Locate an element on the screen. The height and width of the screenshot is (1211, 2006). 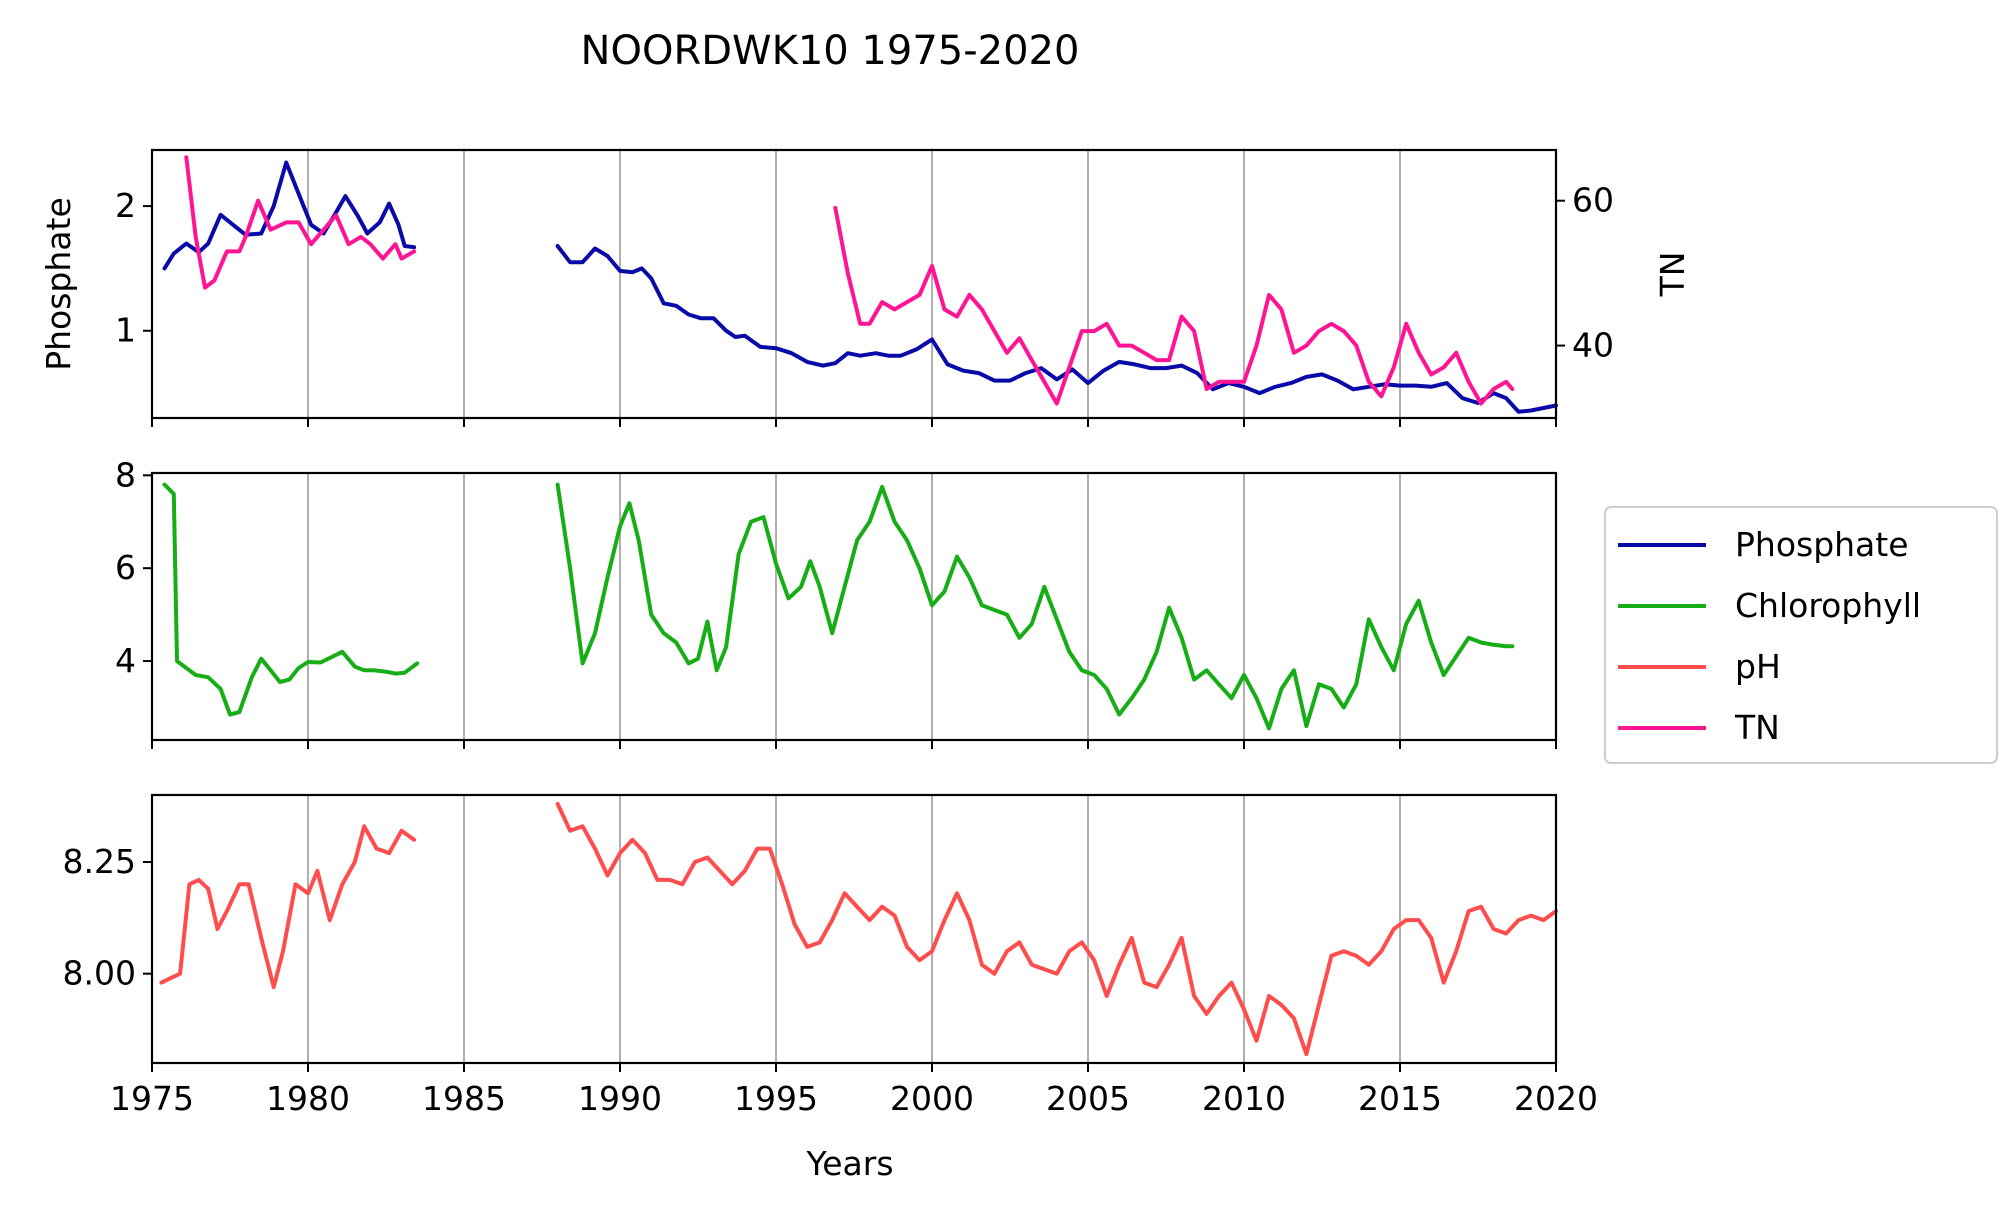
x-tick-label: 1985 is located at coordinates (464, 1098).